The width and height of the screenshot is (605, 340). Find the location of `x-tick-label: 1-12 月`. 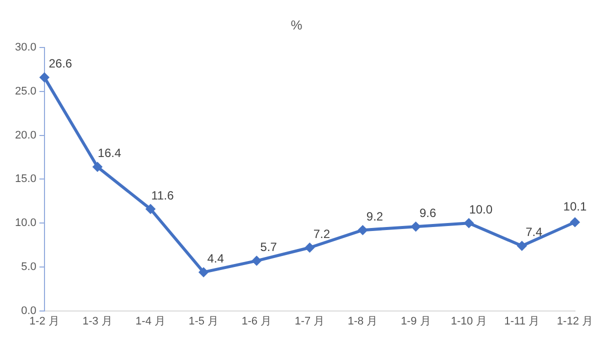

x-tick-label: 1-12 月 is located at coordinates (575, 321).